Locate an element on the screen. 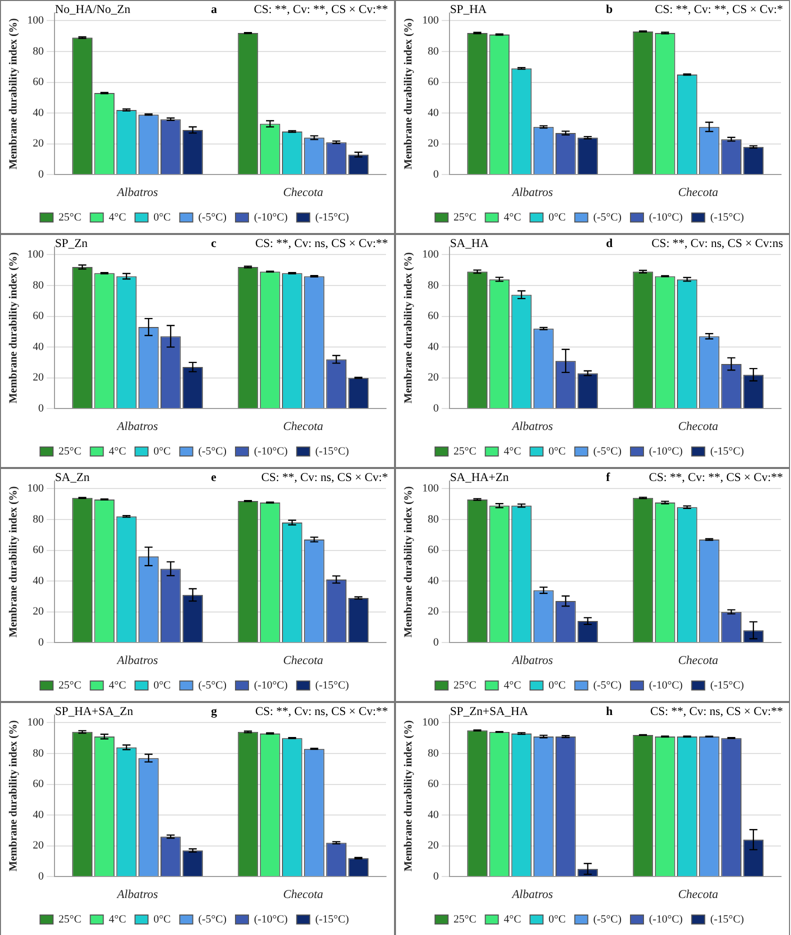 Image resolution: width=791 pixels, height=935 pixels. annotation: b is located at coordinates (609, 9).